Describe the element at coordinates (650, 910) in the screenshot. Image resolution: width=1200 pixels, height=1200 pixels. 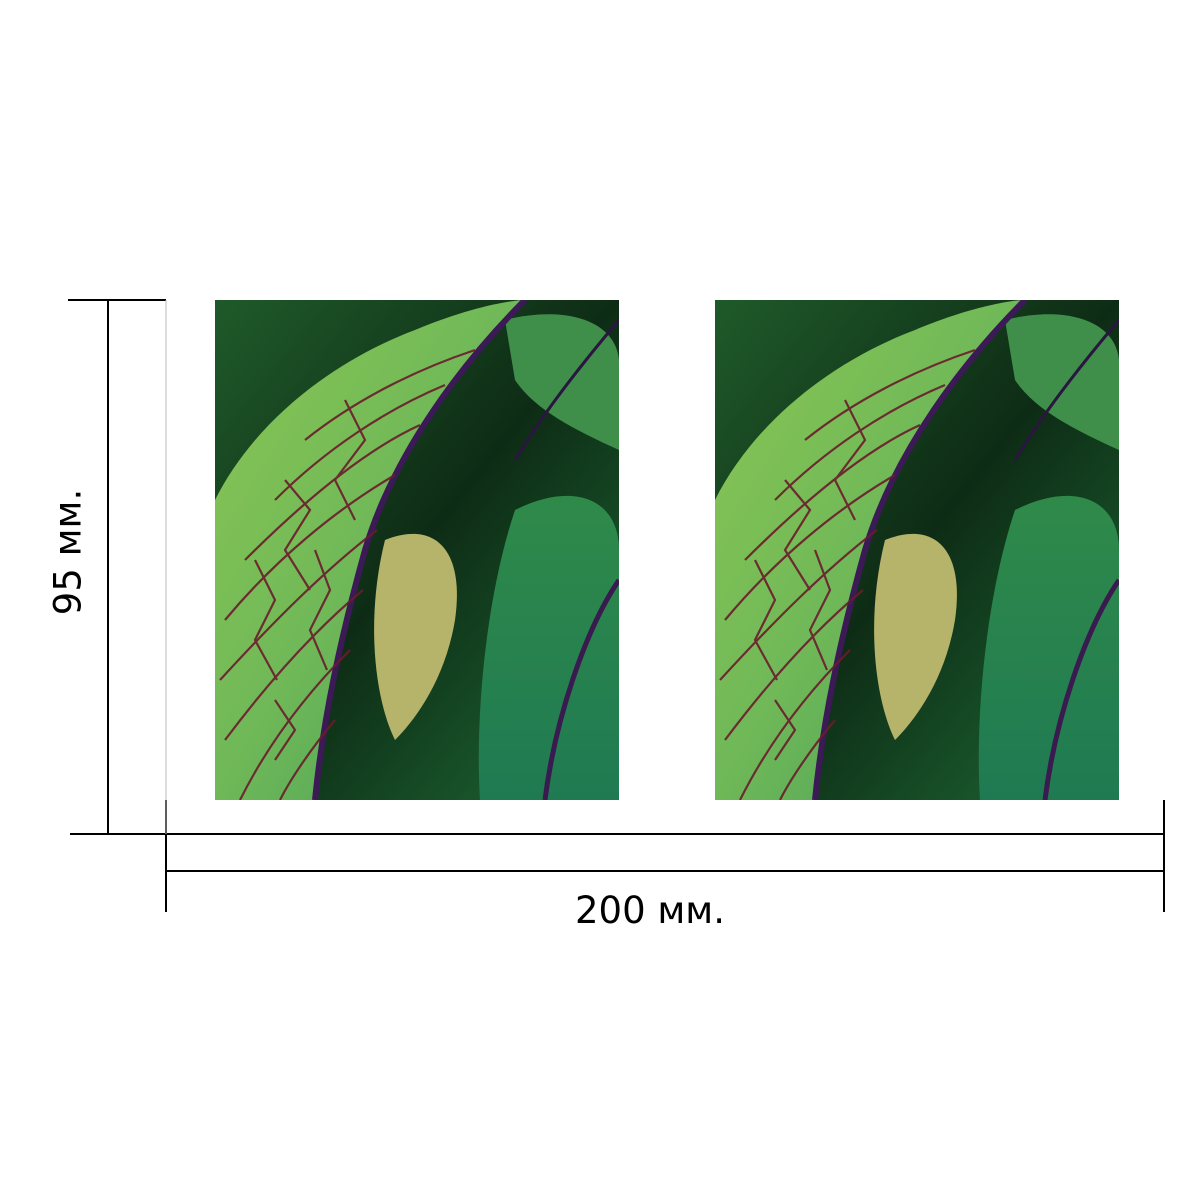
I see `width-dimension-label: 200 мм.` at that location.